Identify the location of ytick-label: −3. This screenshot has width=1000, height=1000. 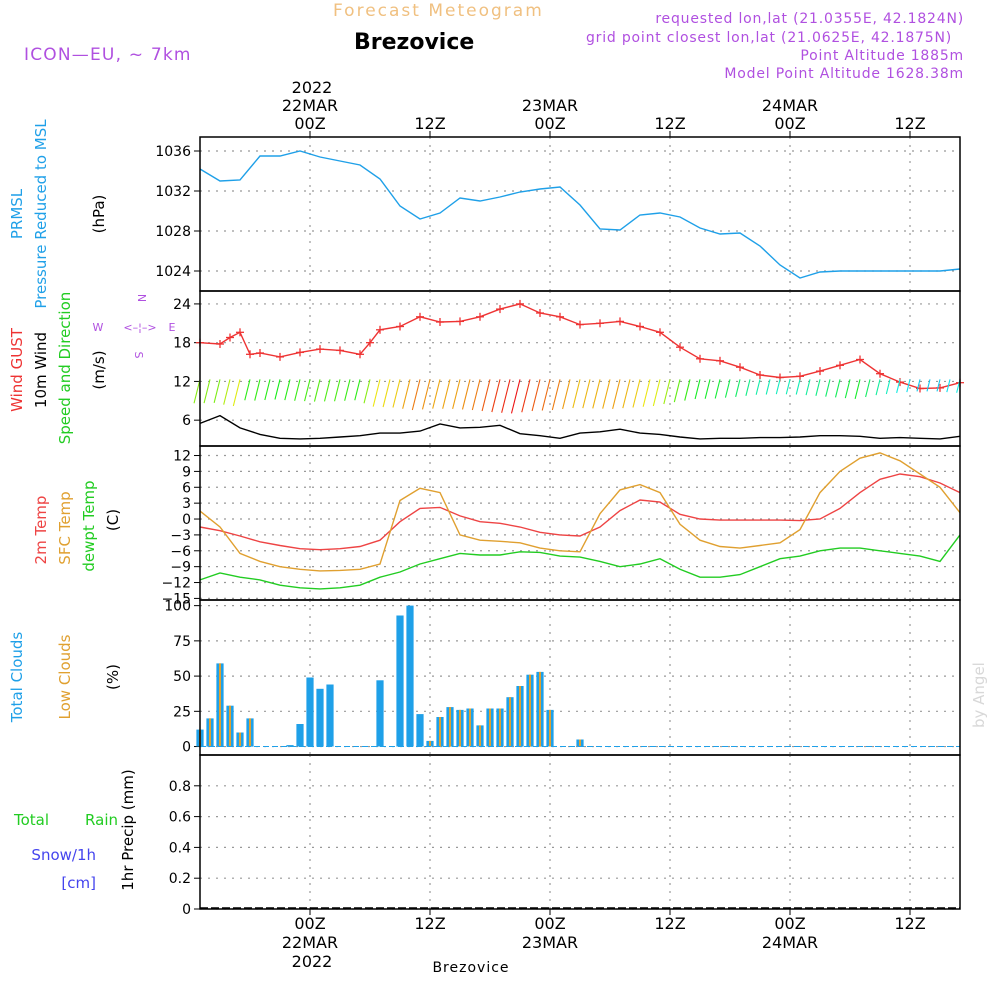
(180, 536).